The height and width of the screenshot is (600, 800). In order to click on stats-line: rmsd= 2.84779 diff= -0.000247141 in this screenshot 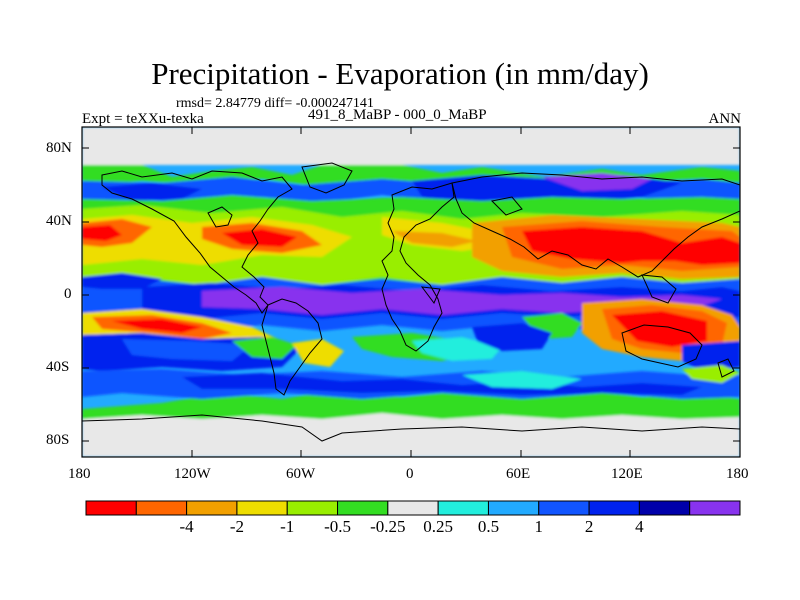, I will do `click(275, 103)`.